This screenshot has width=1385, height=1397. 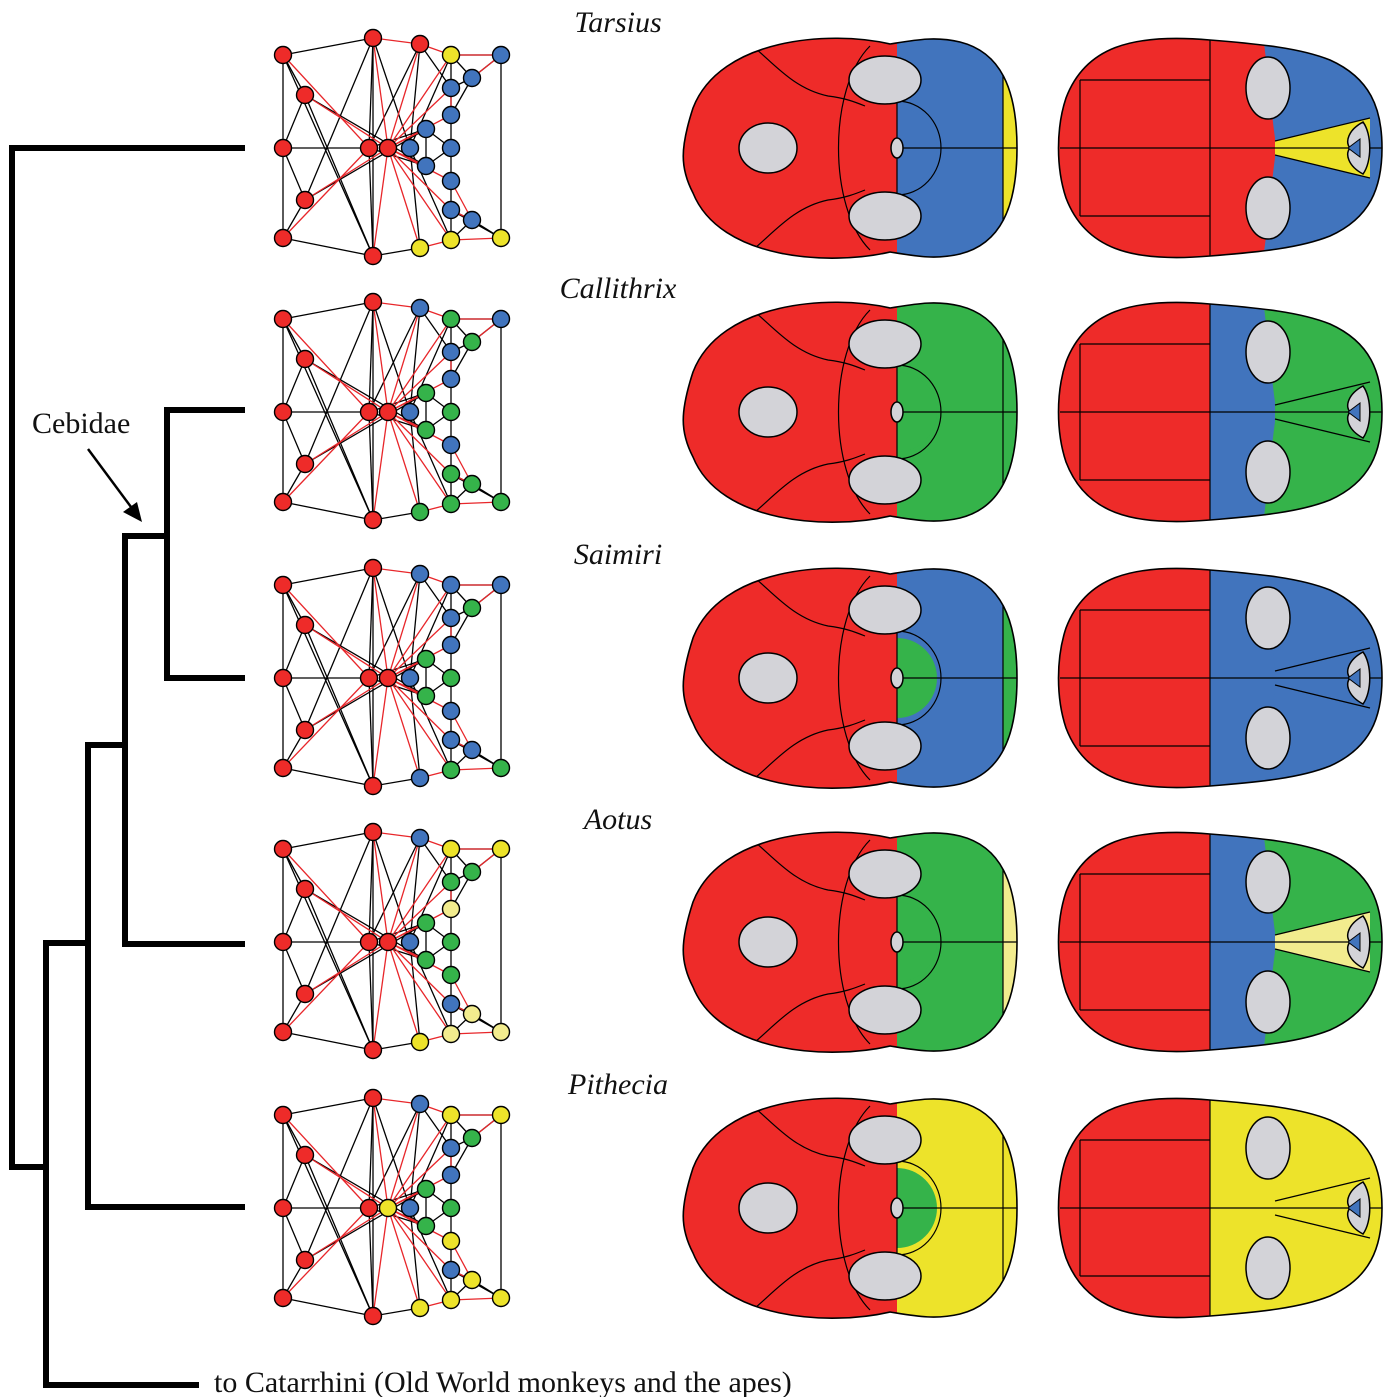 What do you see at coordinates (850, 412) in the screenshot?
I see `lateral-diagram` at bounding box center [850, 412].